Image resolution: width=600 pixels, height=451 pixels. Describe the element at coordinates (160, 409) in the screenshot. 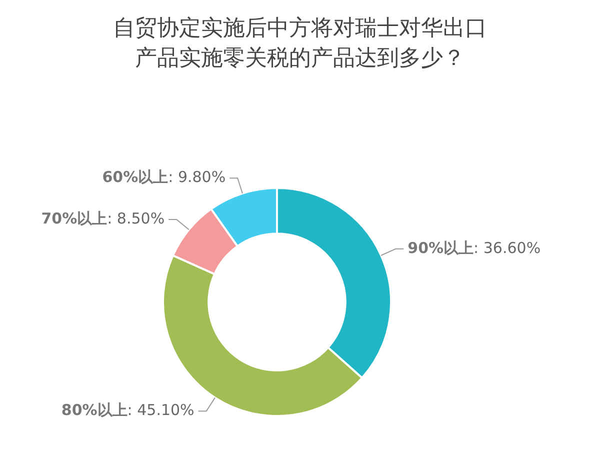

I see `data-label: : 45.10%` at that location.